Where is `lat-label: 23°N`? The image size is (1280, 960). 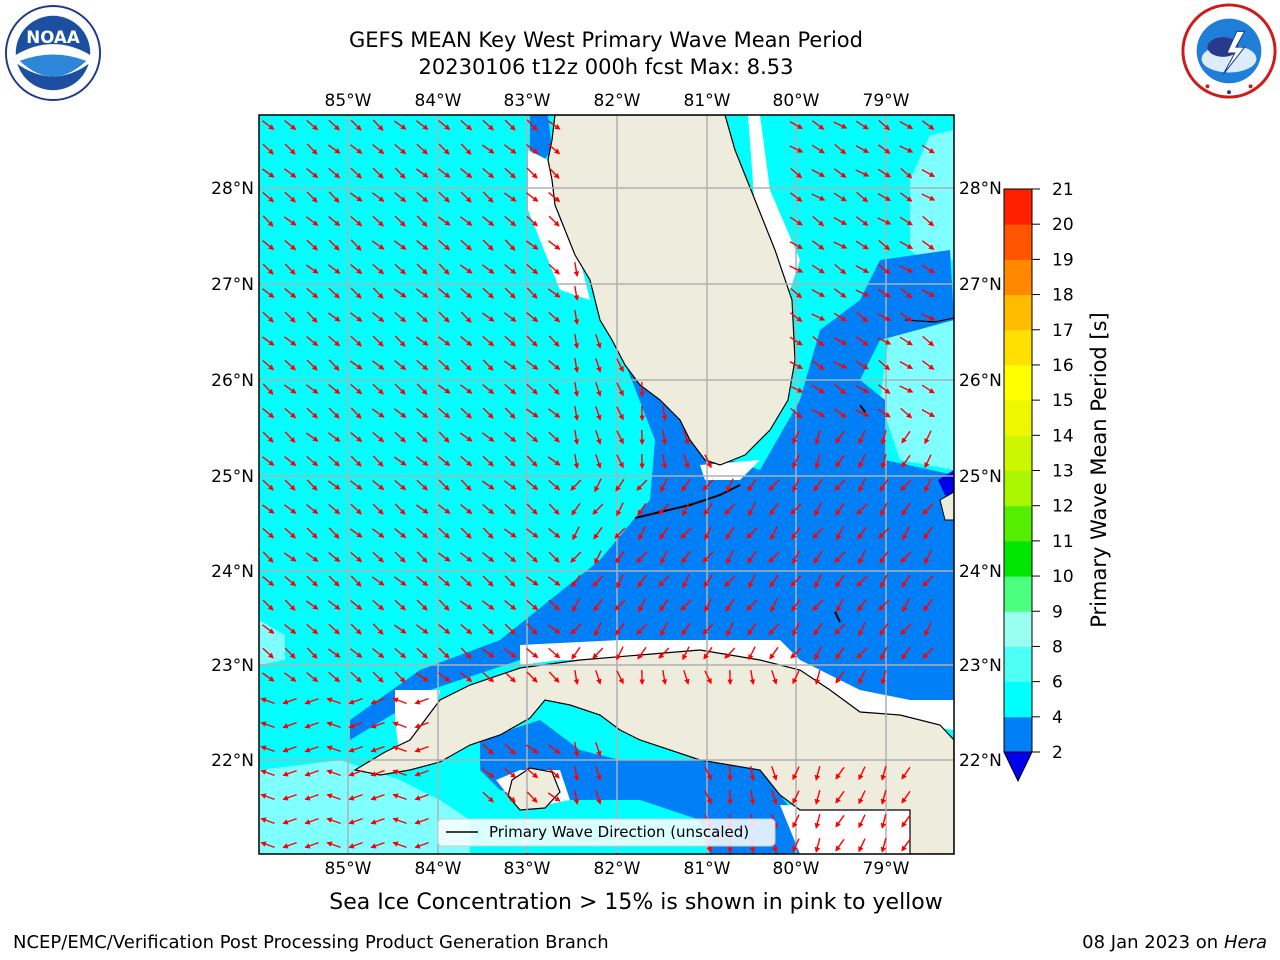
lat-label: 23°N is located at coordinates (232, 666).